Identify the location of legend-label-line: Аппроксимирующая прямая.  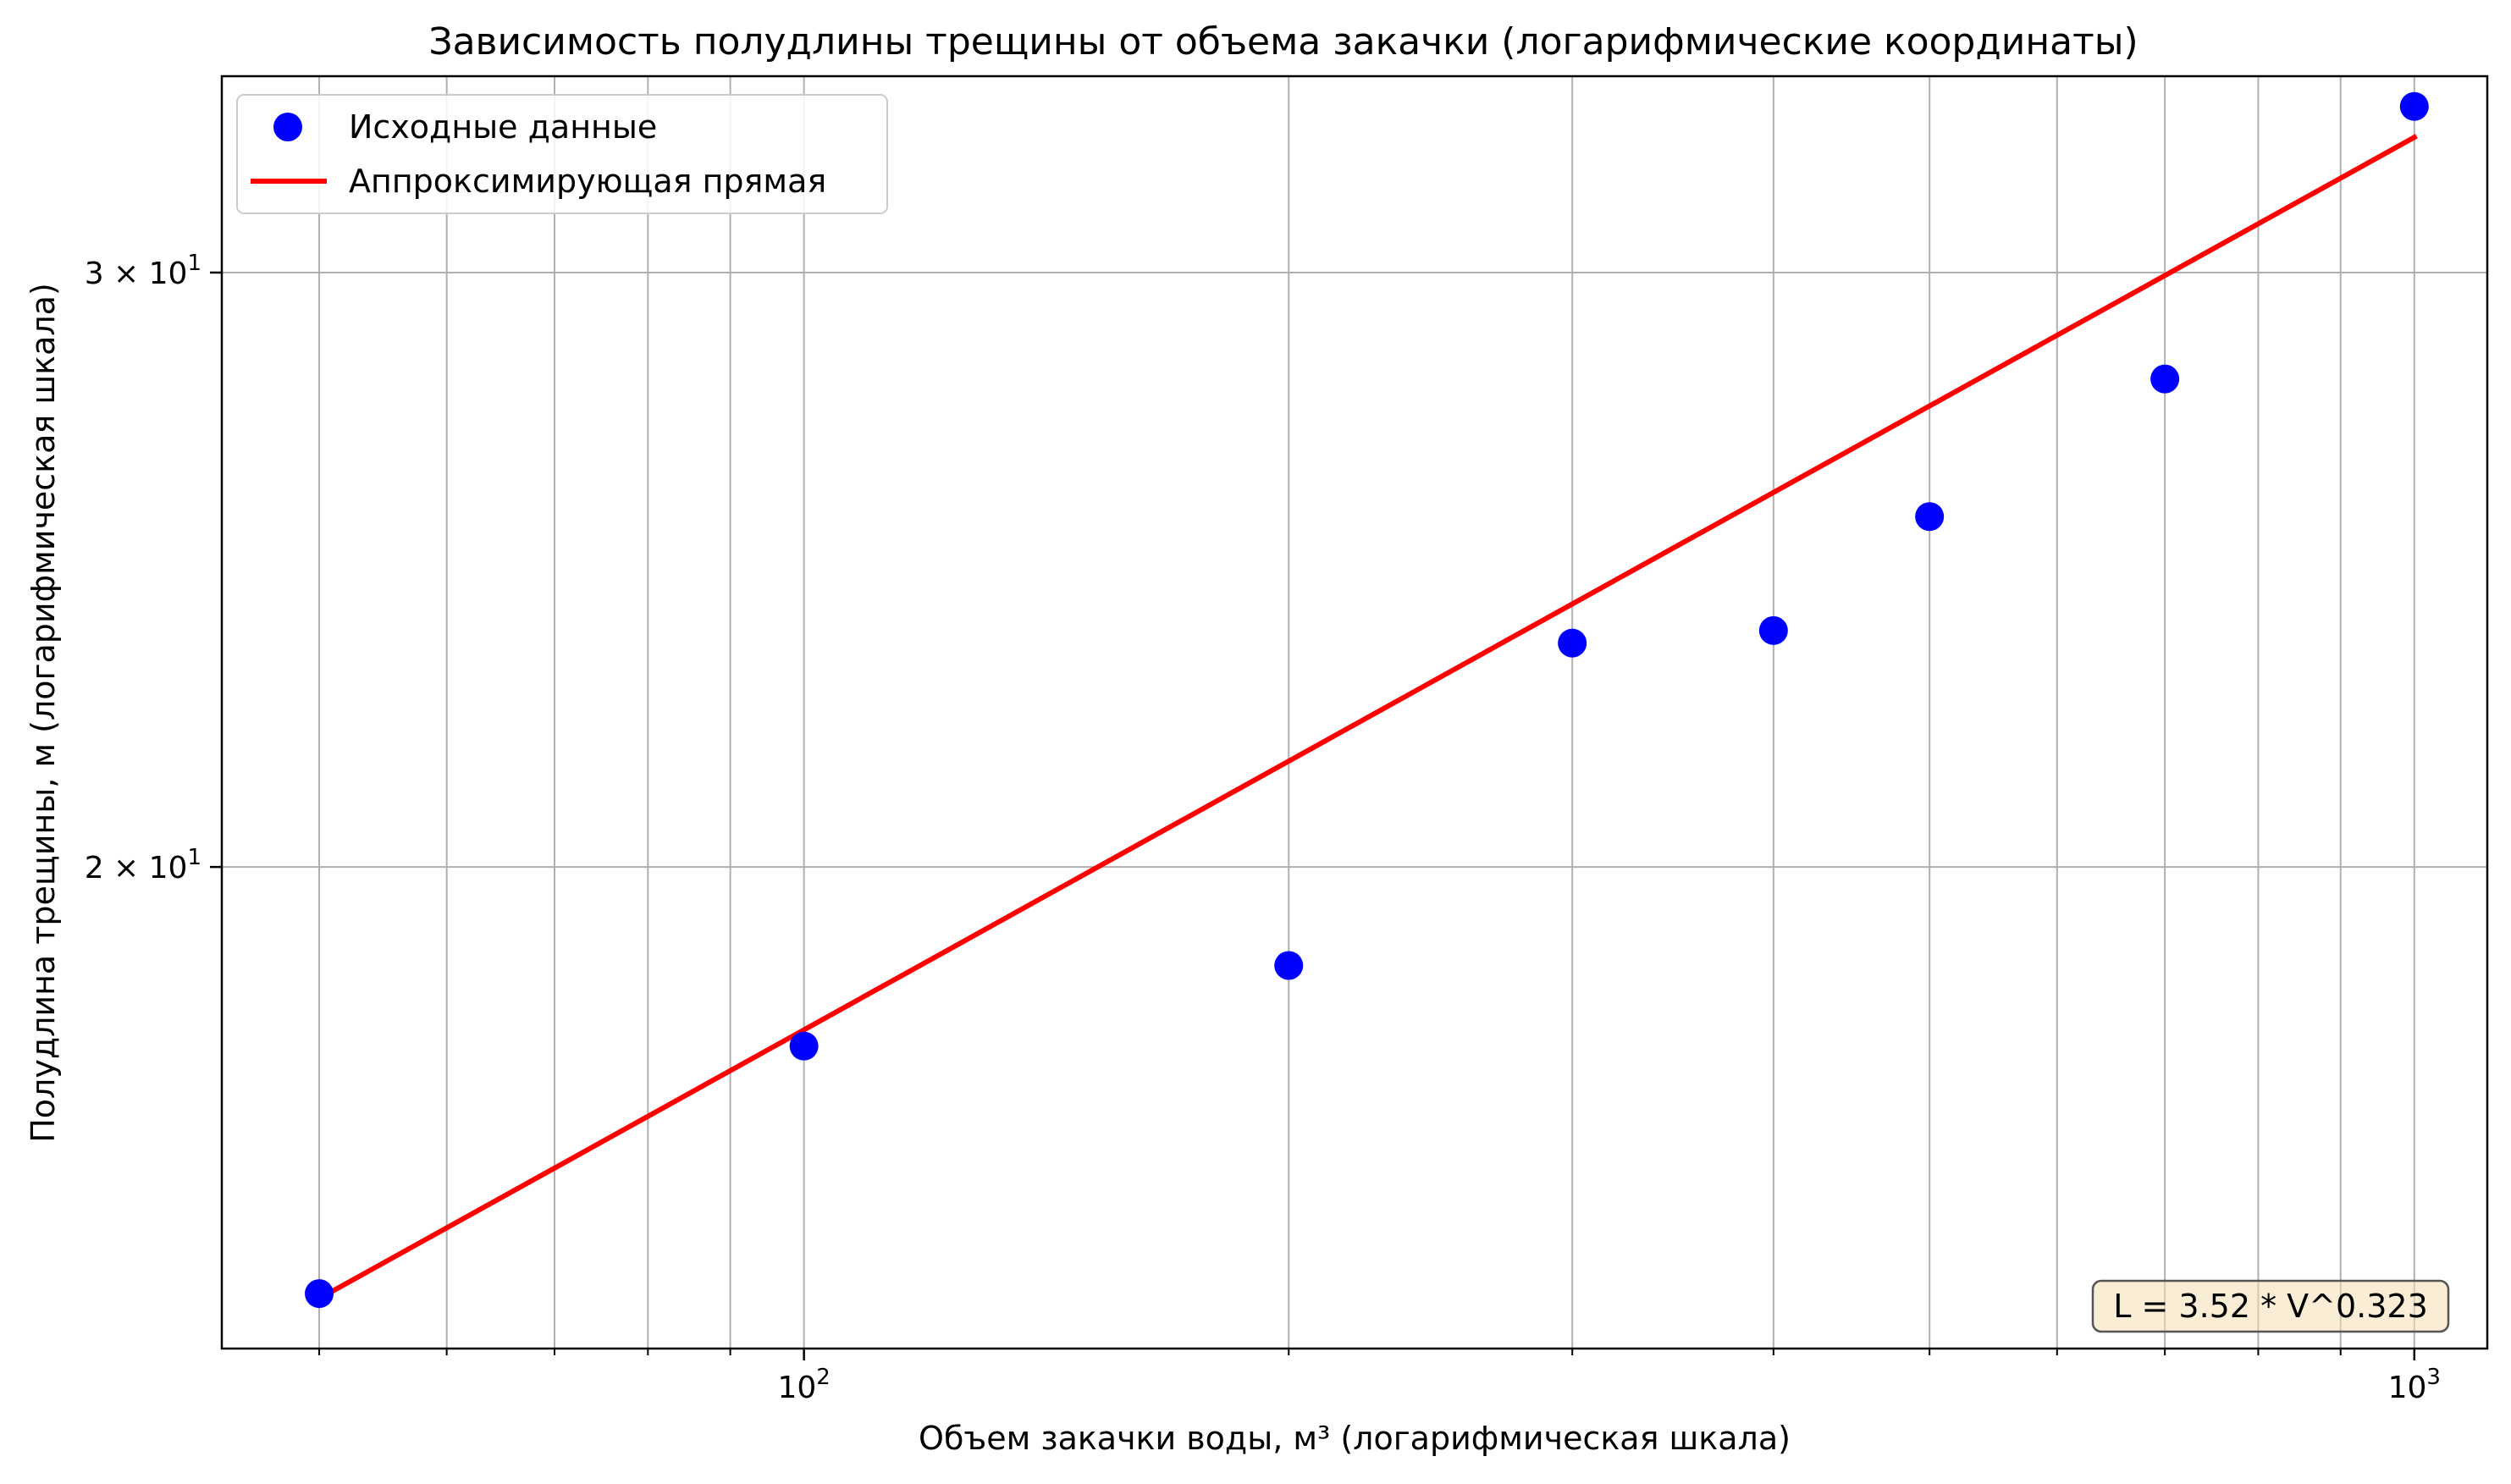
(587, 181).